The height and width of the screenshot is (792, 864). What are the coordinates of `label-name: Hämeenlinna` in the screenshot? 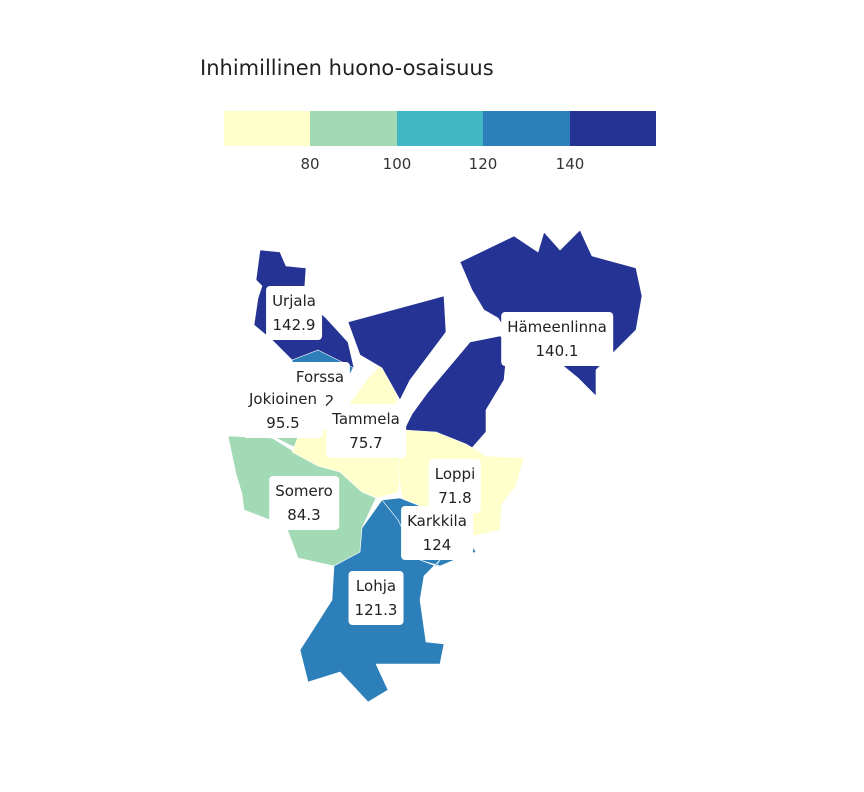 It's located at (557, 327).